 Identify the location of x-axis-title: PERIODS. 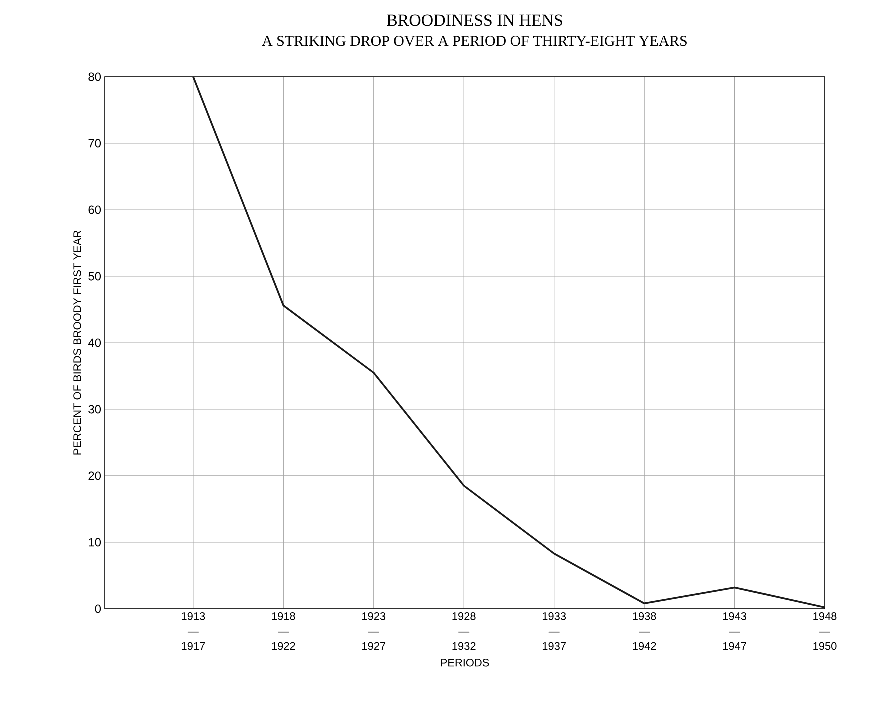
(465, 663).